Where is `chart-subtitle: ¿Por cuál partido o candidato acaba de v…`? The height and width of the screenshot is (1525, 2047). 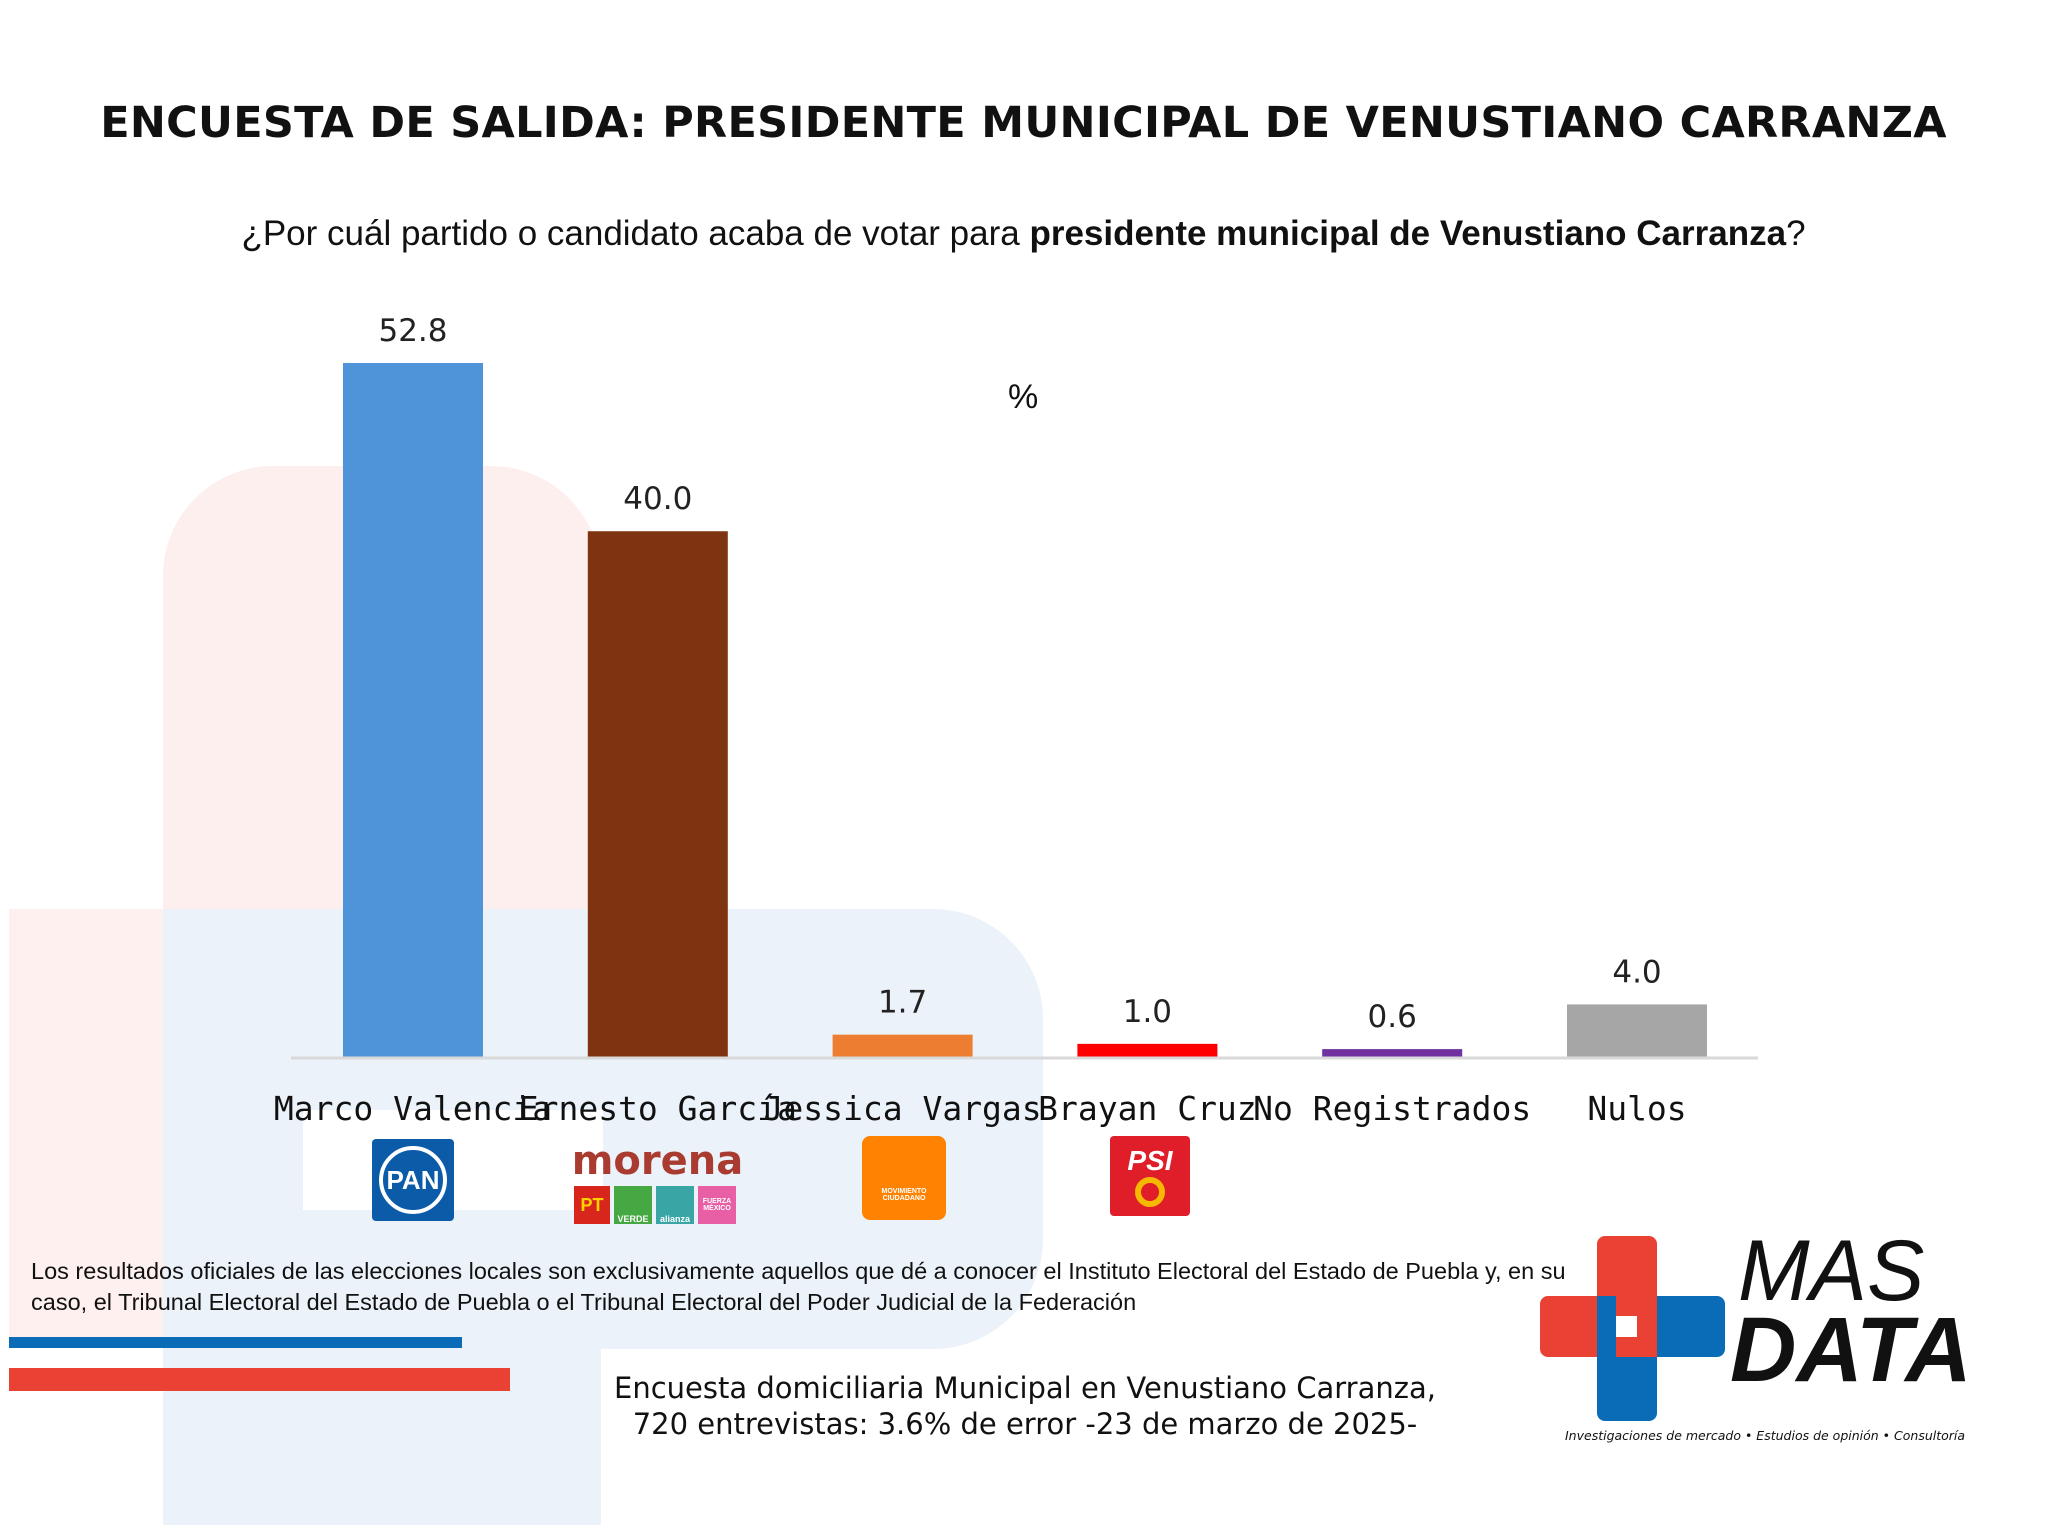 chart-subtitle: ¿Por cuál partido o candidato acaba de v… is located at coordinates (1023, 234).